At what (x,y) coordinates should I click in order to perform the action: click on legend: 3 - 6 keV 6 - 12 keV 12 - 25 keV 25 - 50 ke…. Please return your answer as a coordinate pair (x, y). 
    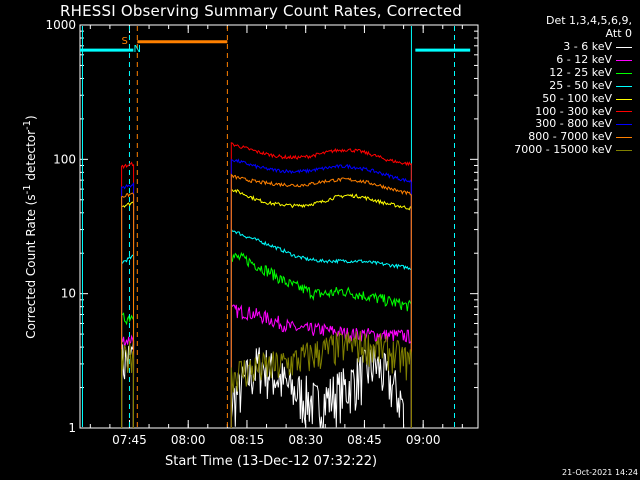
    Looking at the image, I should click on (573, 98).